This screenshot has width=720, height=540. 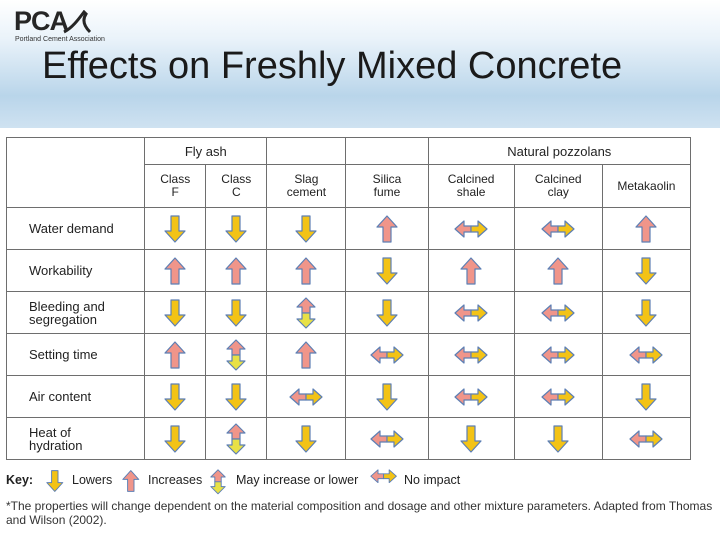 I want to click on logo-swoosh-icon, so click(x=77, y=22).